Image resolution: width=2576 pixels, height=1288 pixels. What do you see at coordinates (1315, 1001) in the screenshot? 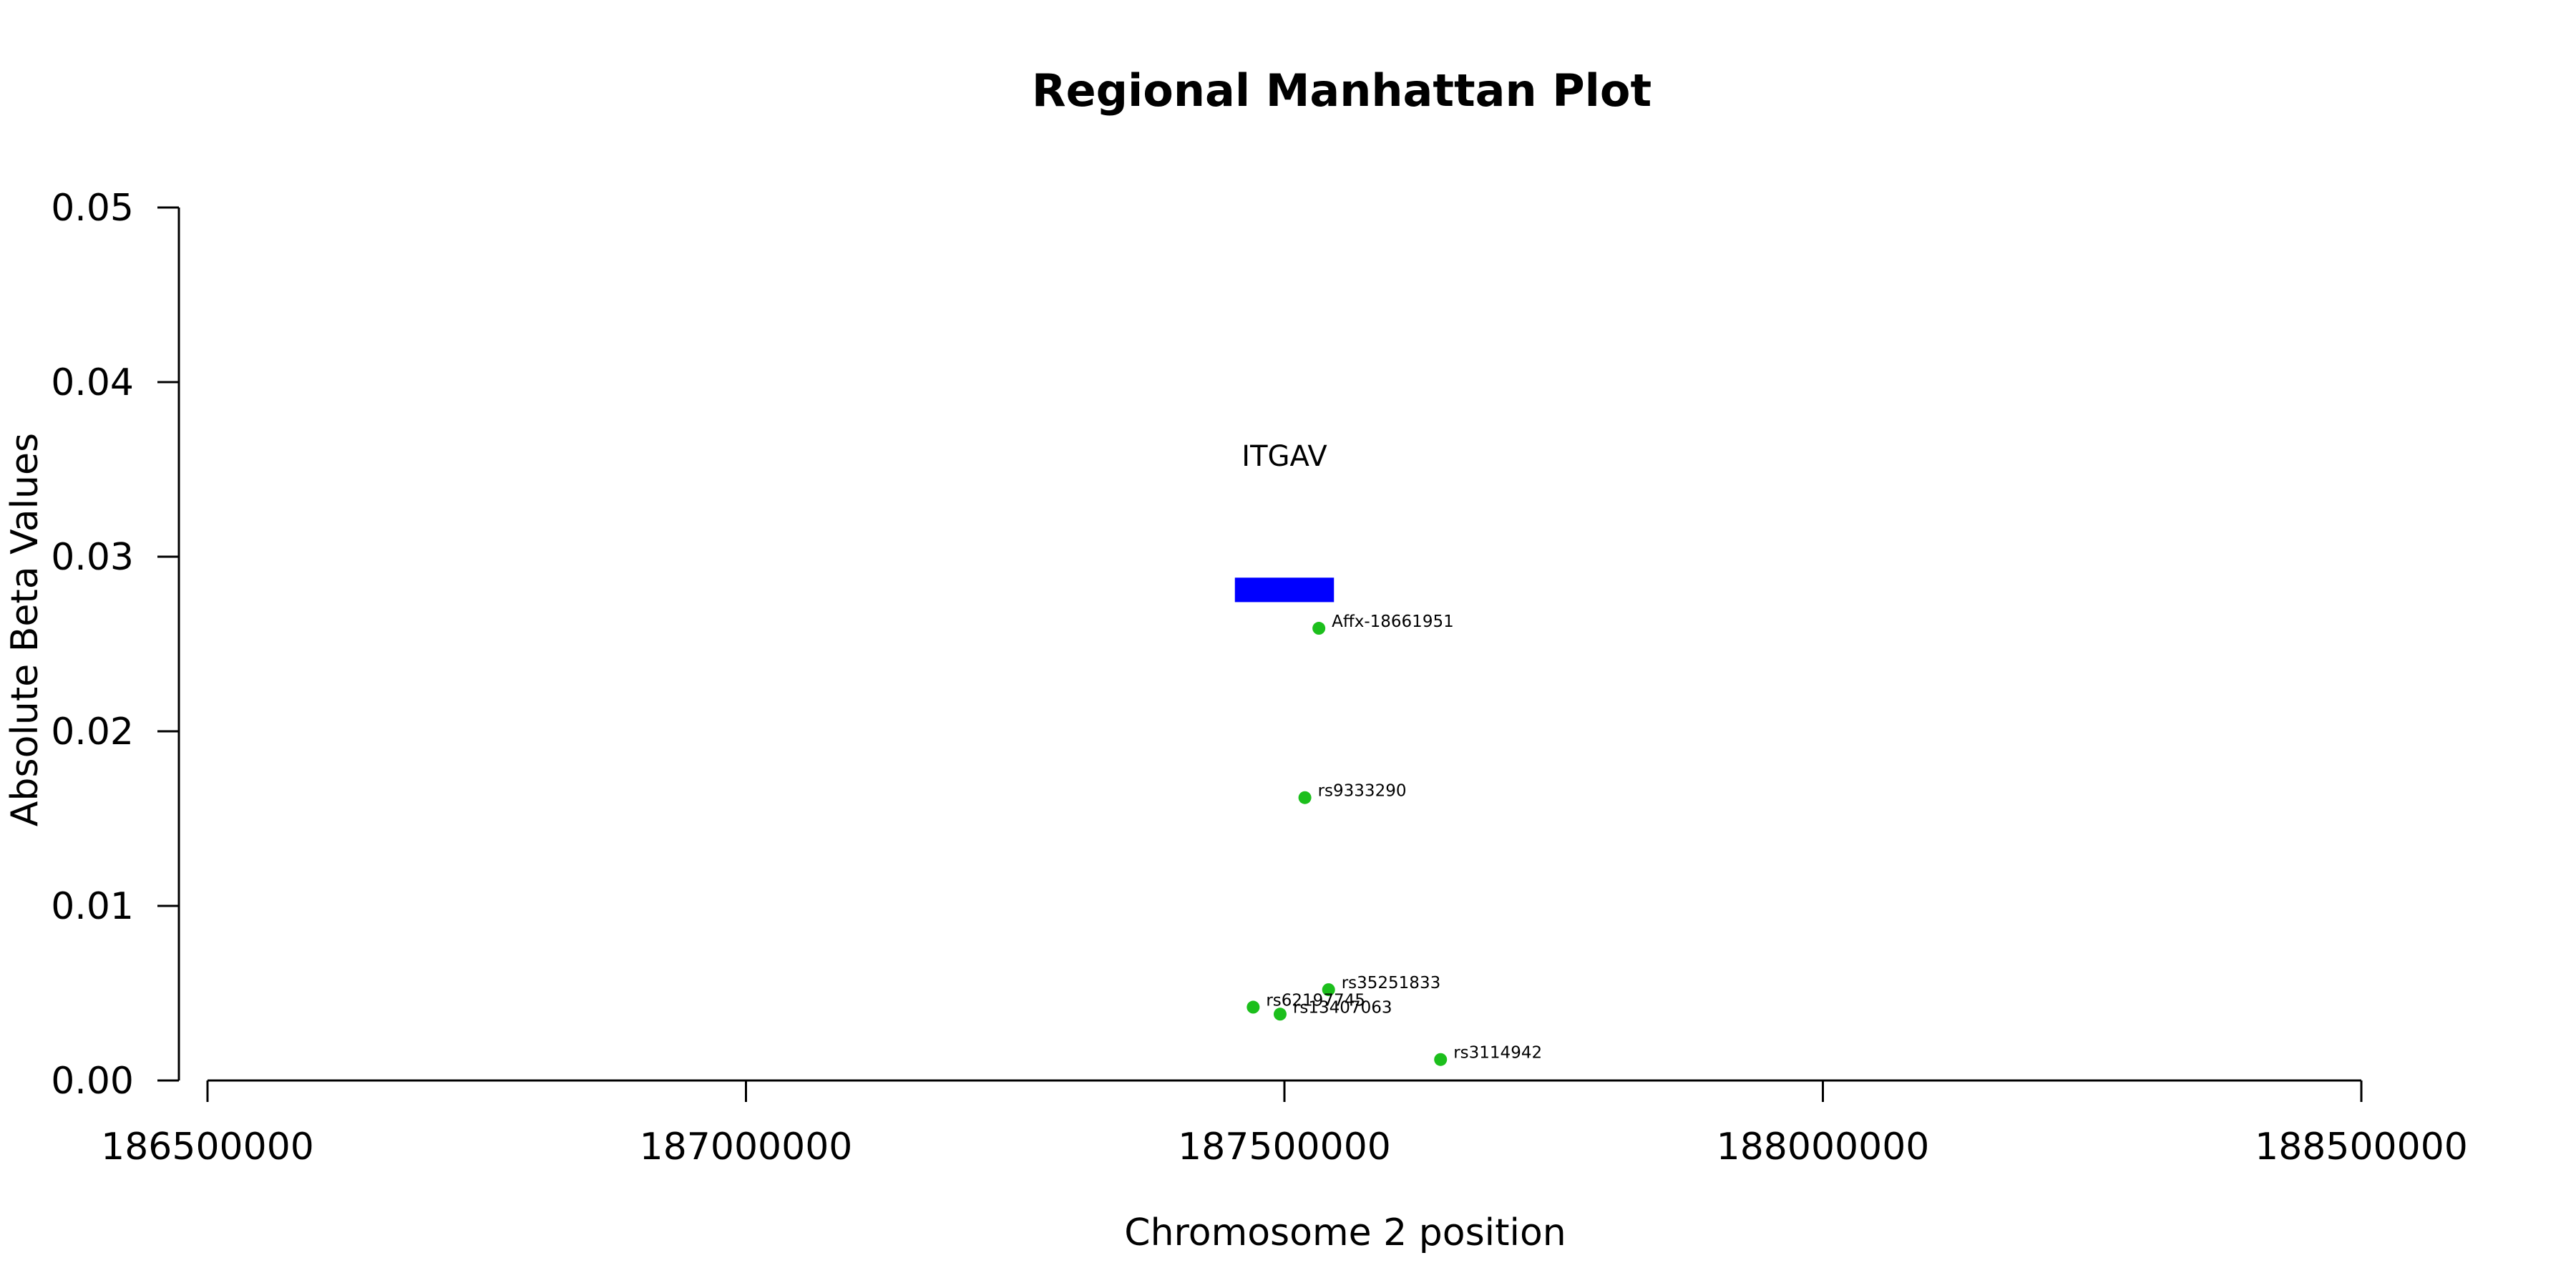
I see `snp-label: rs62197745` at bounding box center [1315, 1001].